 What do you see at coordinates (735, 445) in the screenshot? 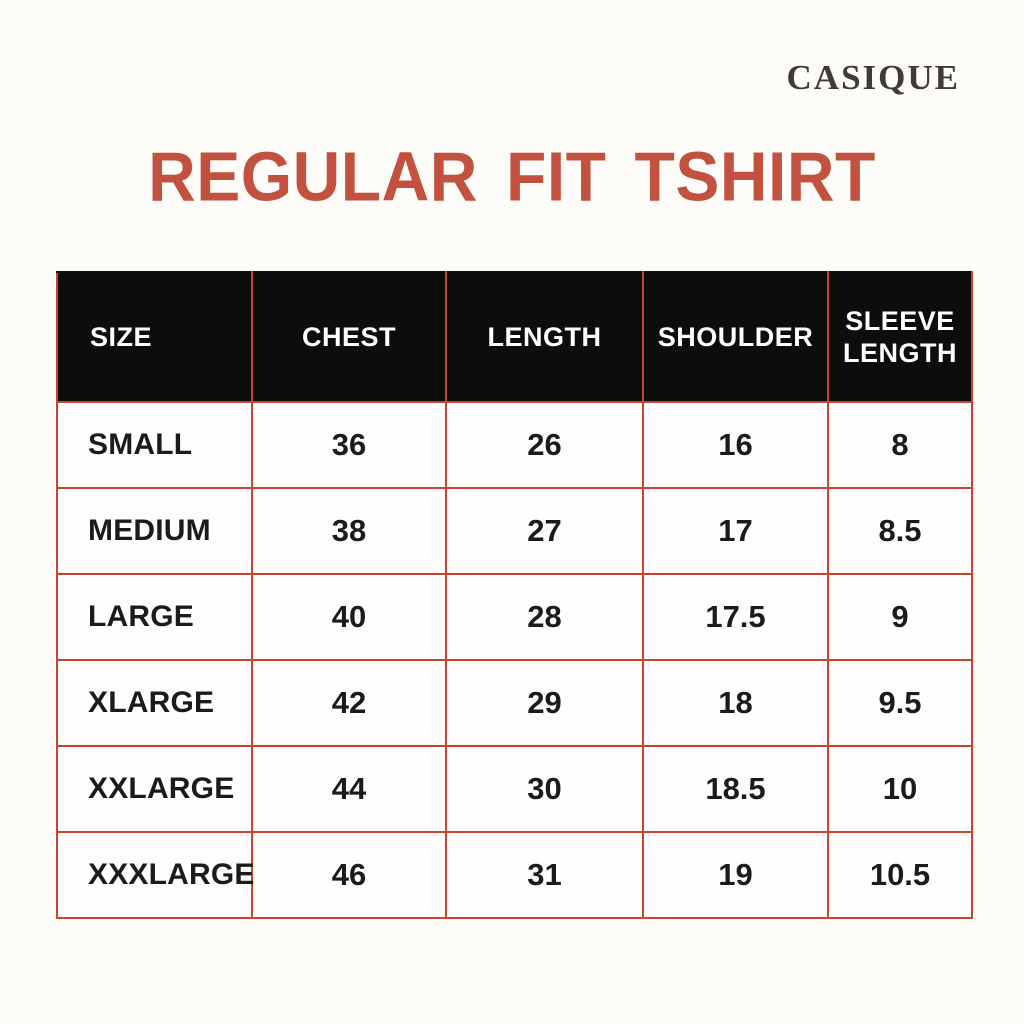
I see `cell-small-shoulder: 16` at bounding box center [735, 445].